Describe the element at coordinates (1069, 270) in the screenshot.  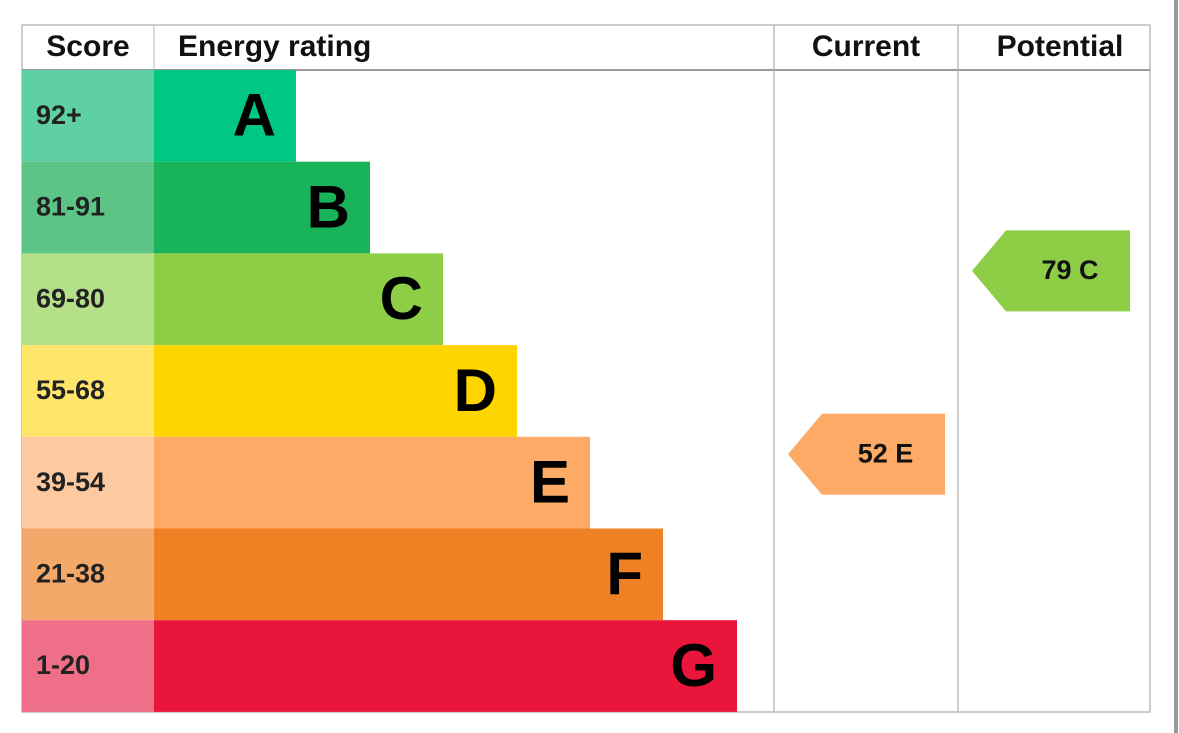
I see `potential-label: 79 C` at that location.